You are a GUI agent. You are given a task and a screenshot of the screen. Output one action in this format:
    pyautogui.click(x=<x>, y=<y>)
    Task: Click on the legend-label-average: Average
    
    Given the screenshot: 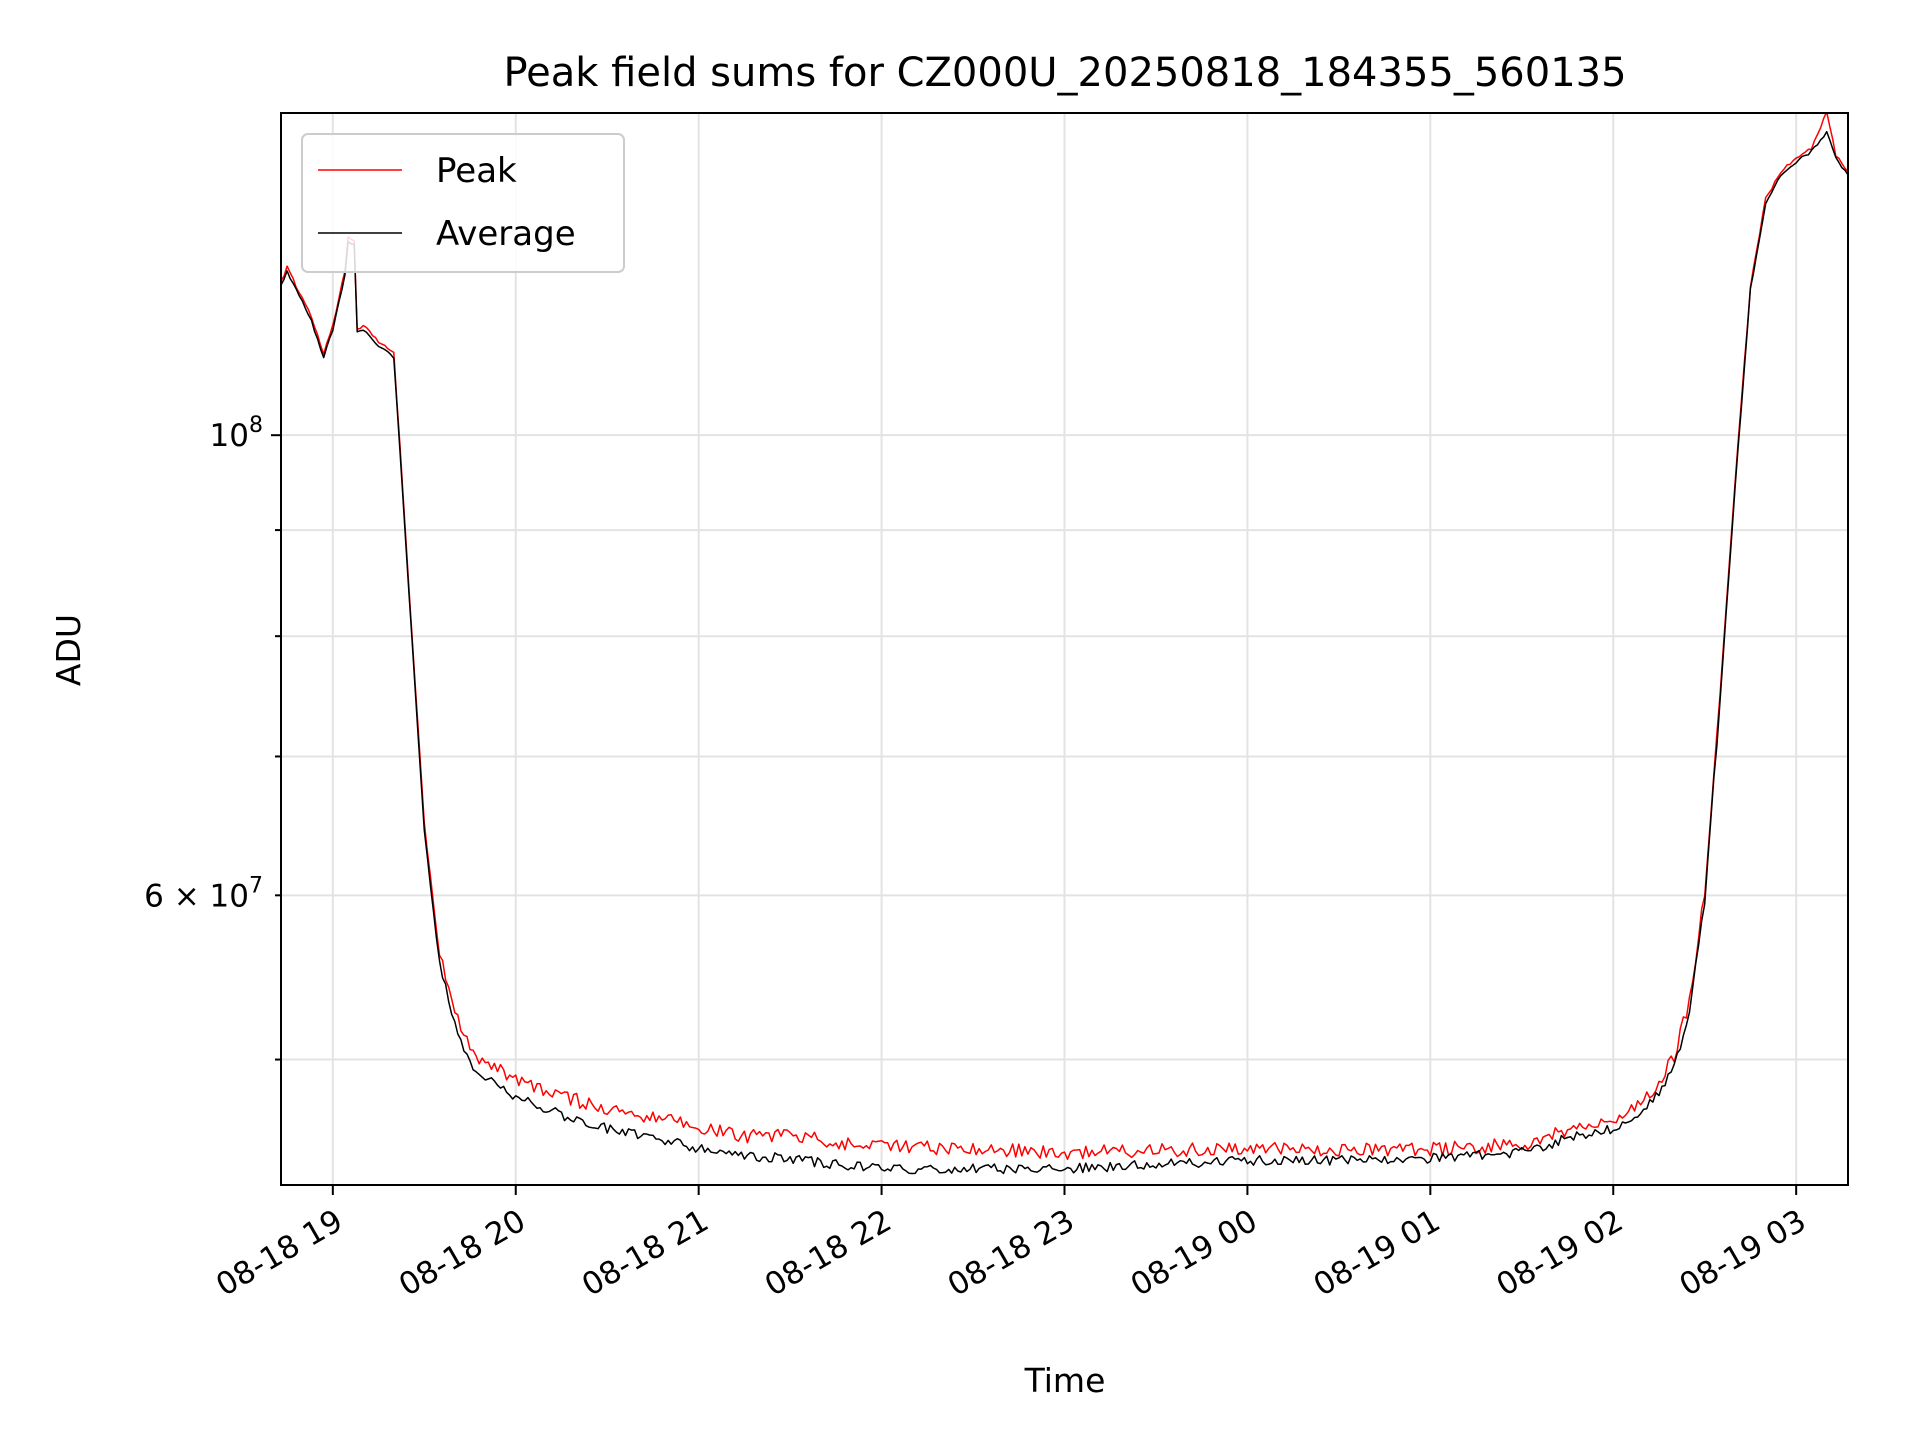 What is the action you would take?
    pyautogui.click(x=506, y=234)
    